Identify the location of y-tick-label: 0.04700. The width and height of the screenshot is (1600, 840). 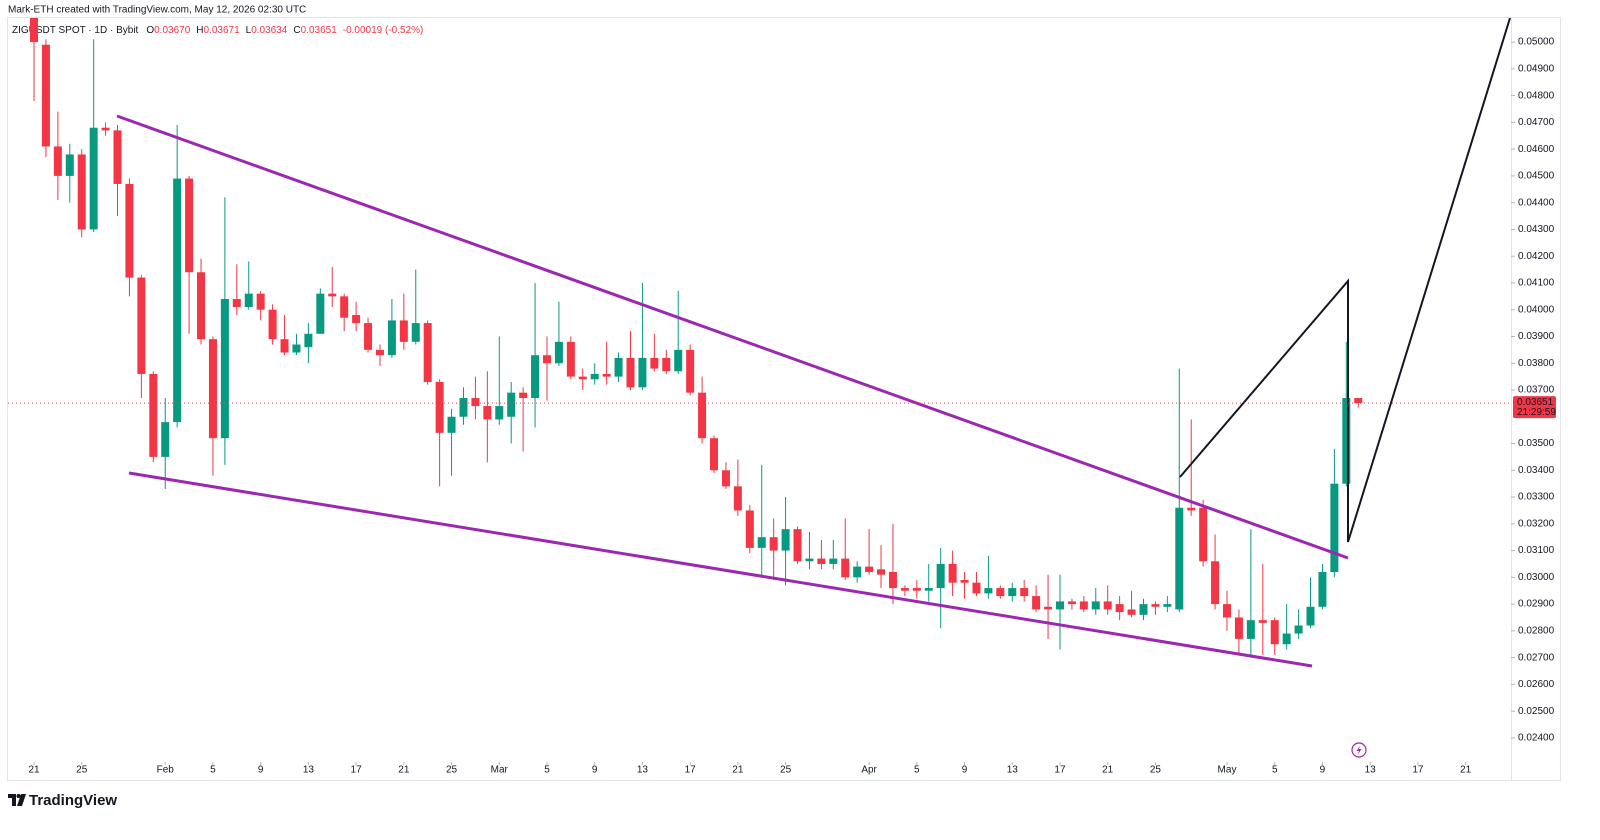
(1536, 122).